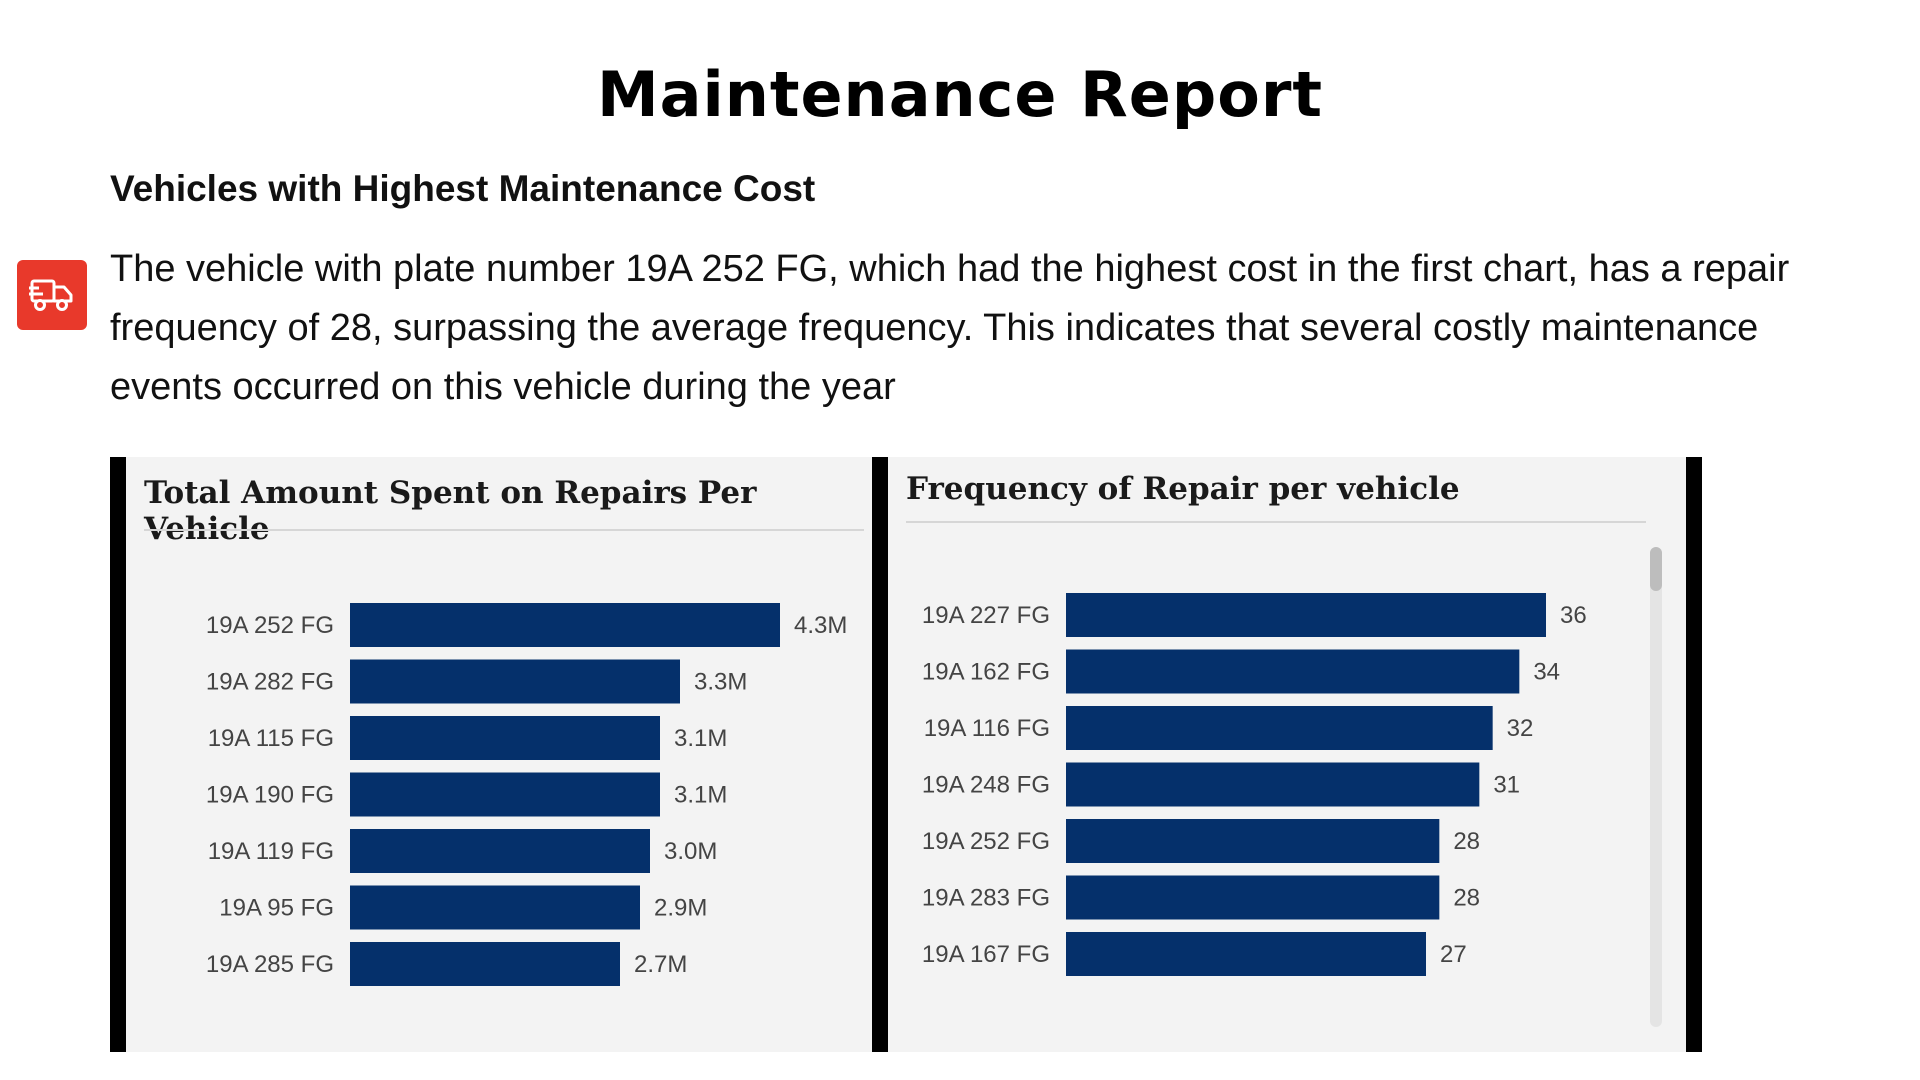 The height and width of the screenshot is (1080, 1920). I want to click on data-label: 36, so click(1573, 615).